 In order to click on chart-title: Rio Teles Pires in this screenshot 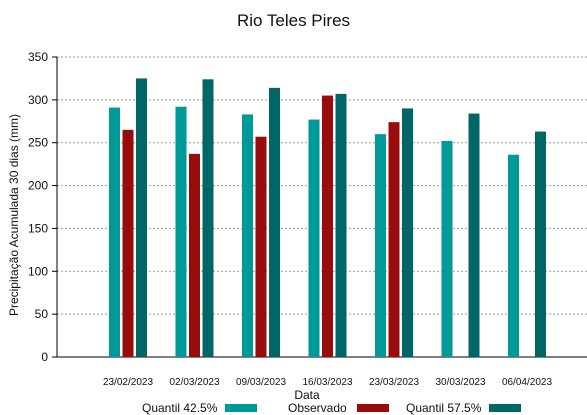, I will do `click(293, 20)`.